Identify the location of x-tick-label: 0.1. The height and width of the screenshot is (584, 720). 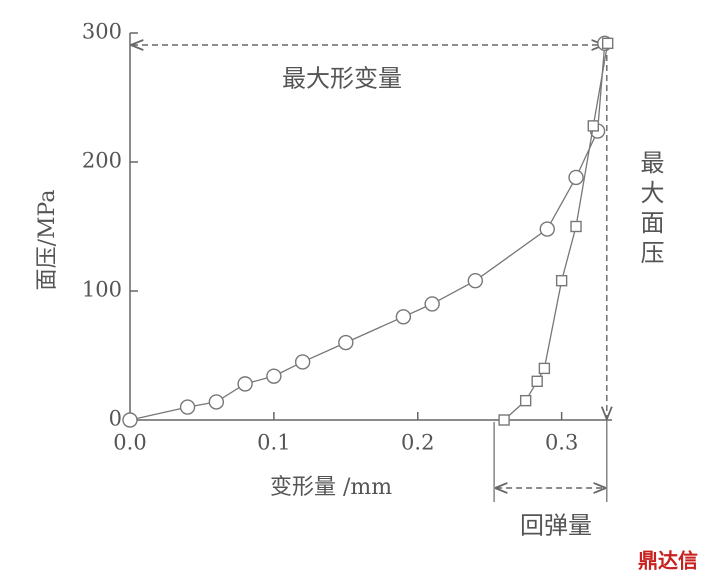
(273, 443).